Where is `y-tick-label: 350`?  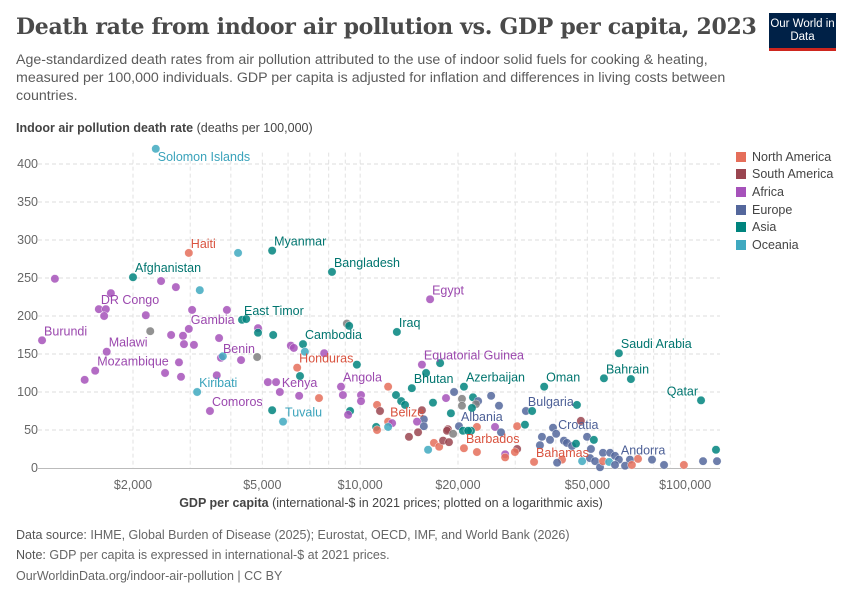
y-tick-label: 350 is located at coordinates (27, 202).